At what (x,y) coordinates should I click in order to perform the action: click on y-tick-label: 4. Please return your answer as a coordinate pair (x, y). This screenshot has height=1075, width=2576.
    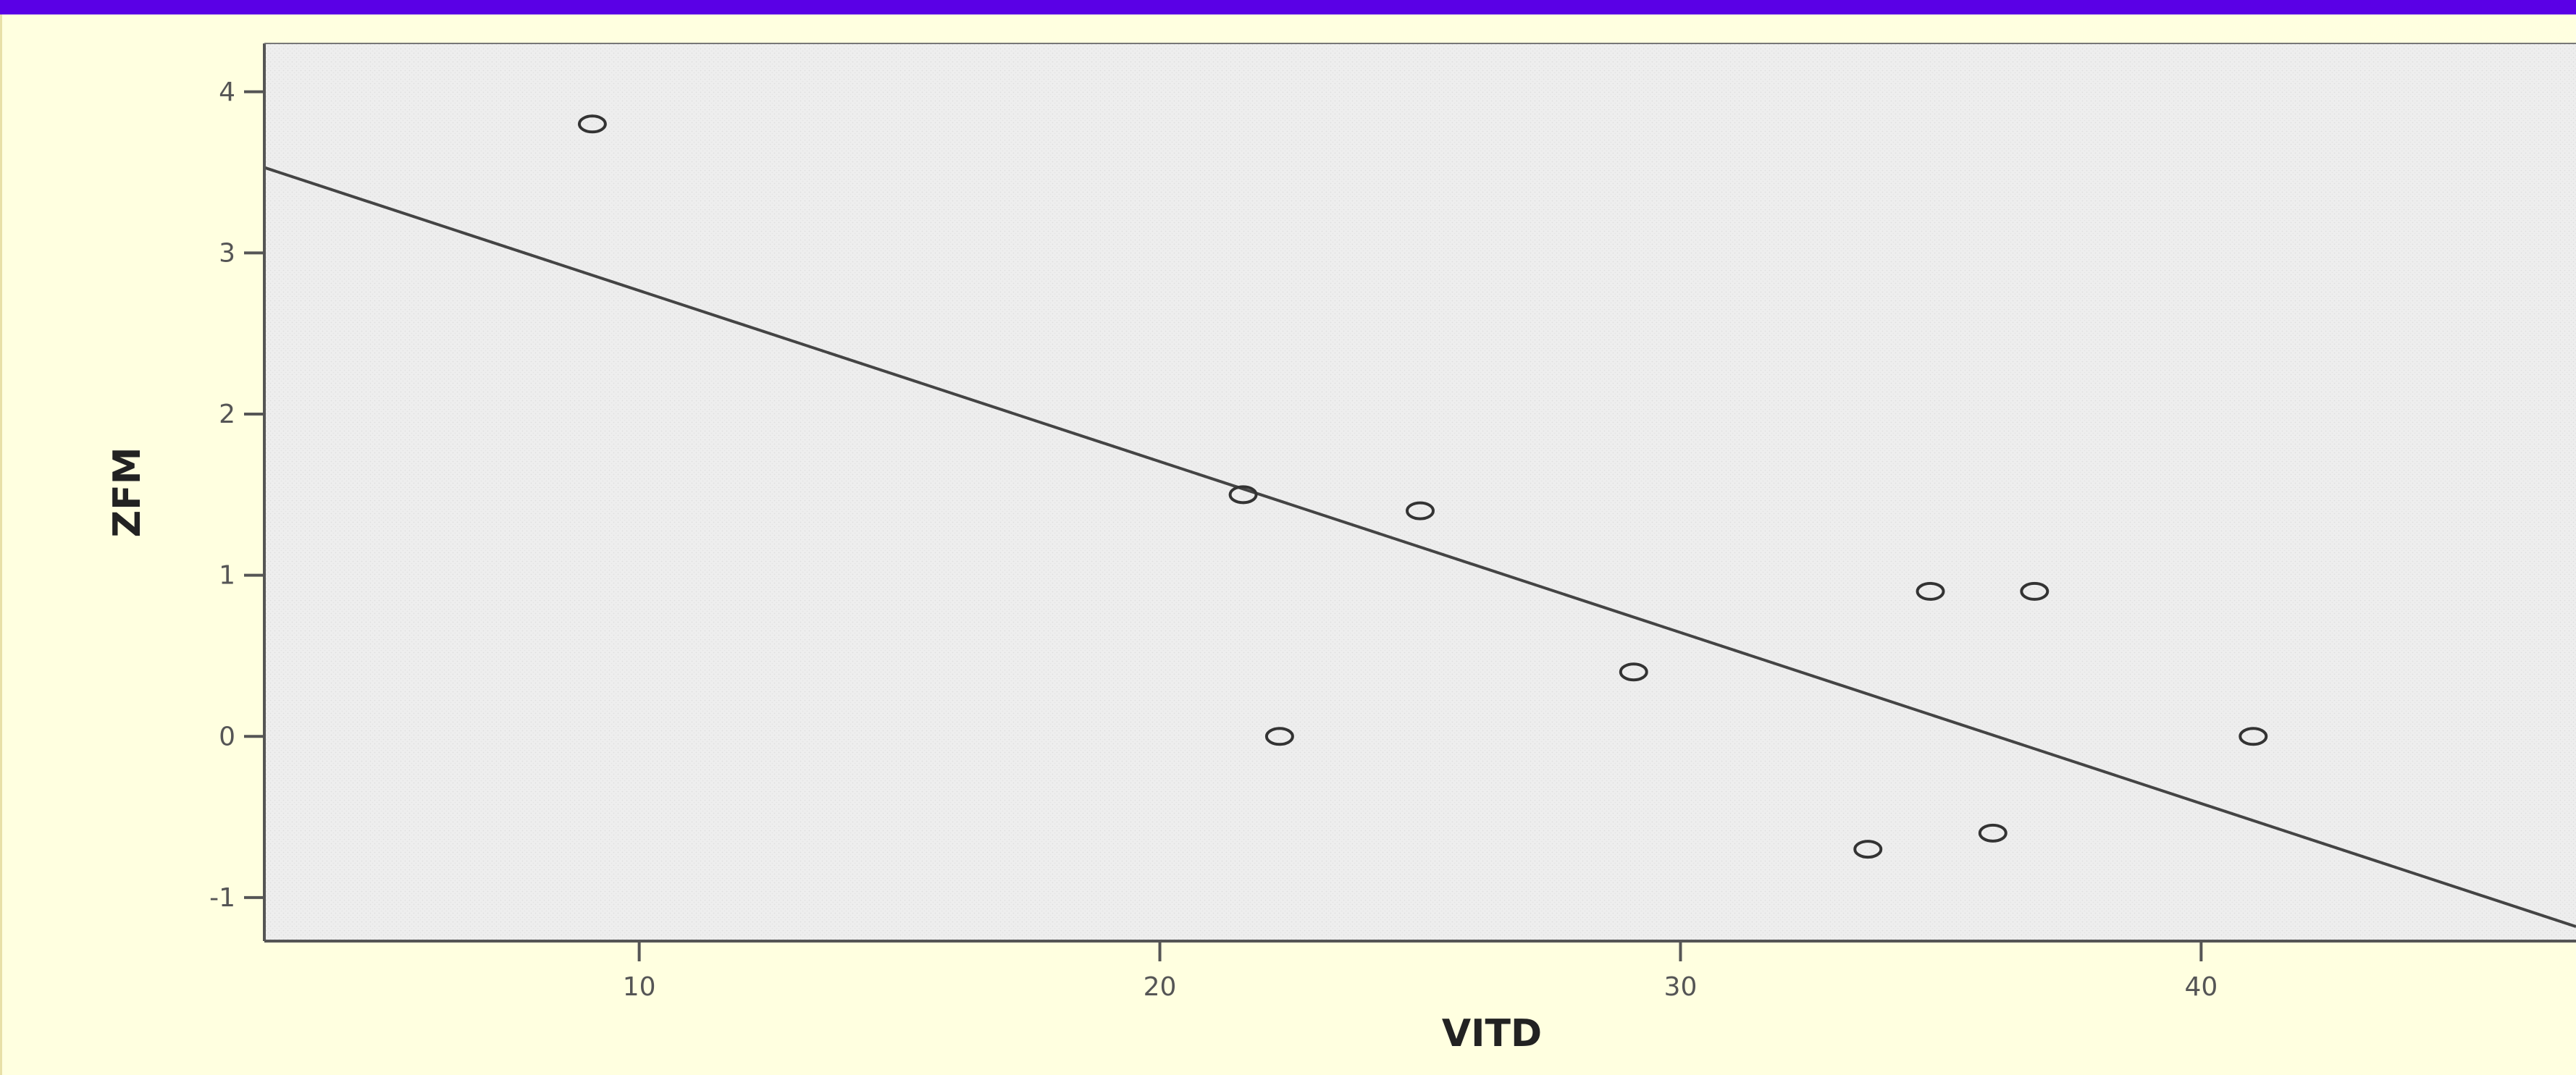
    Looking at the image, I should click on (227, 92).